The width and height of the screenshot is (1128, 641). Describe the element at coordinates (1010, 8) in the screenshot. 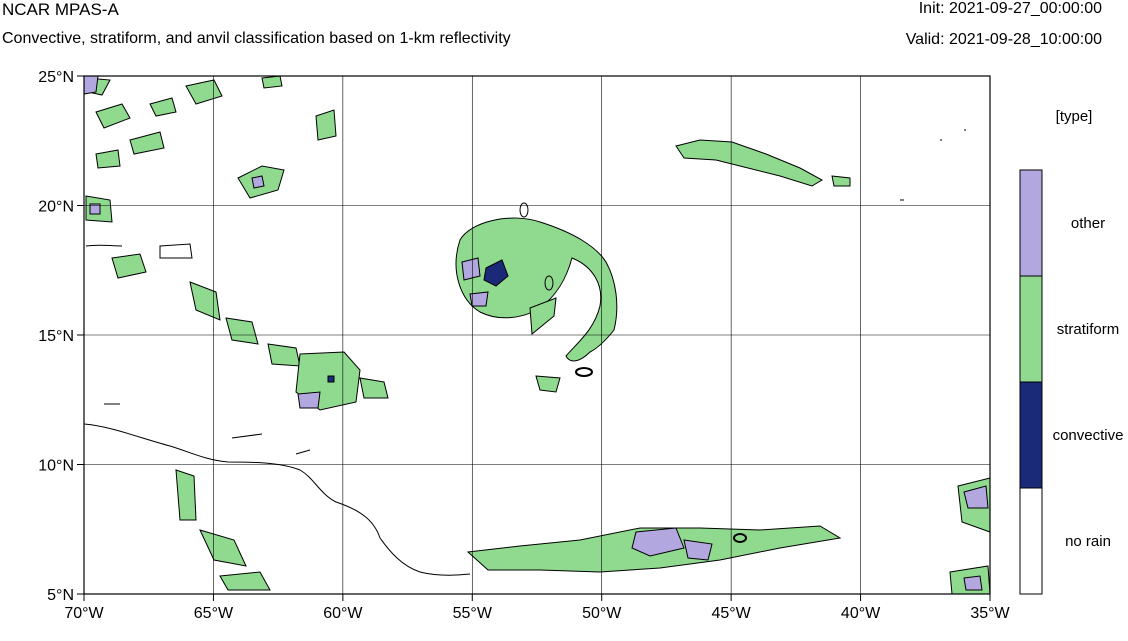

I see `init-time: Init: 2021-09-27_00:00:00` at that location.